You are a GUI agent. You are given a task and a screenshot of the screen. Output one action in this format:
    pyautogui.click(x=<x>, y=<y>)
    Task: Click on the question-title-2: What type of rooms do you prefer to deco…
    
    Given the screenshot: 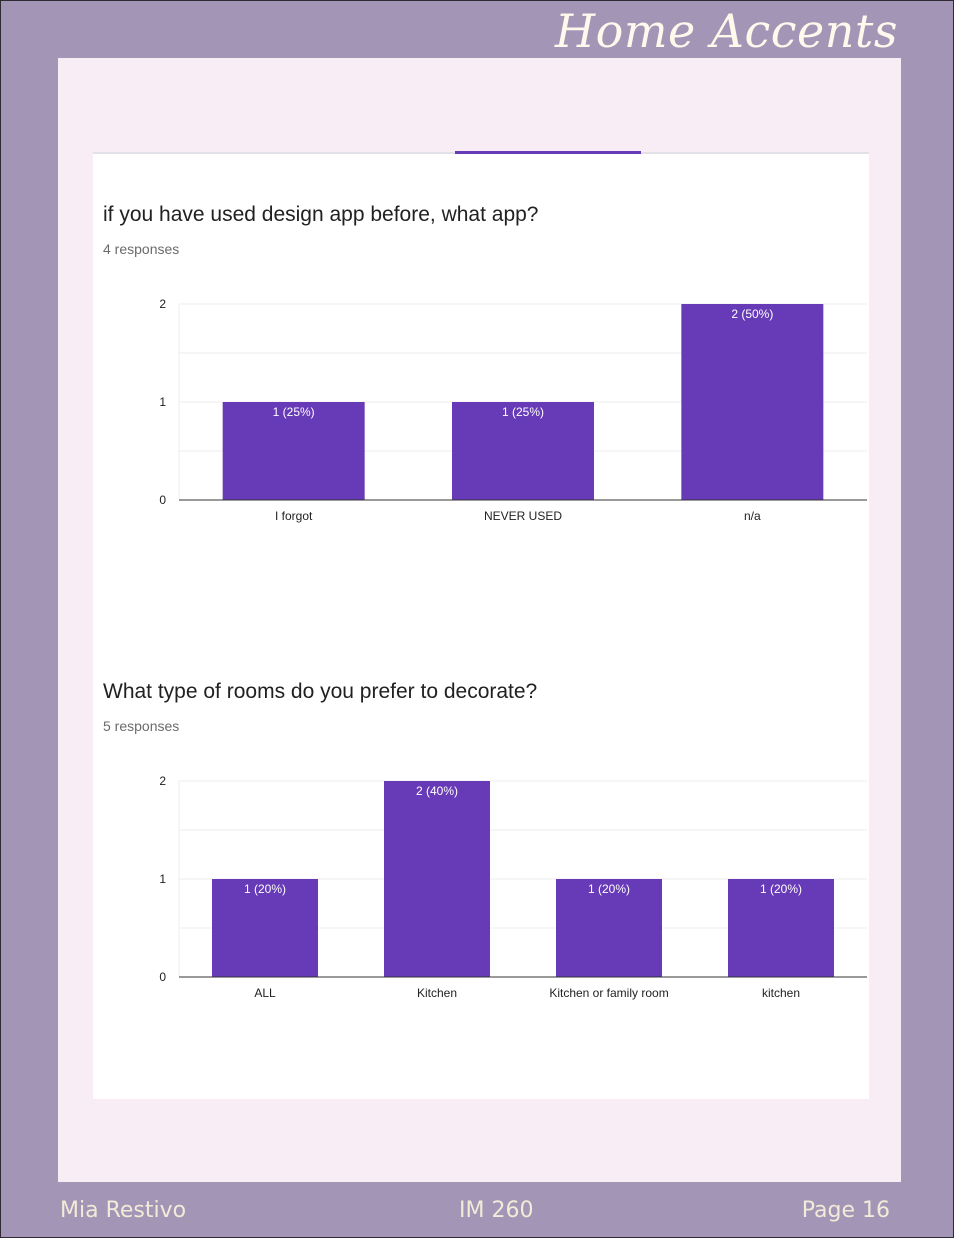 What is the action you would take?
    pyautogui.click(x=320, y=691)
    